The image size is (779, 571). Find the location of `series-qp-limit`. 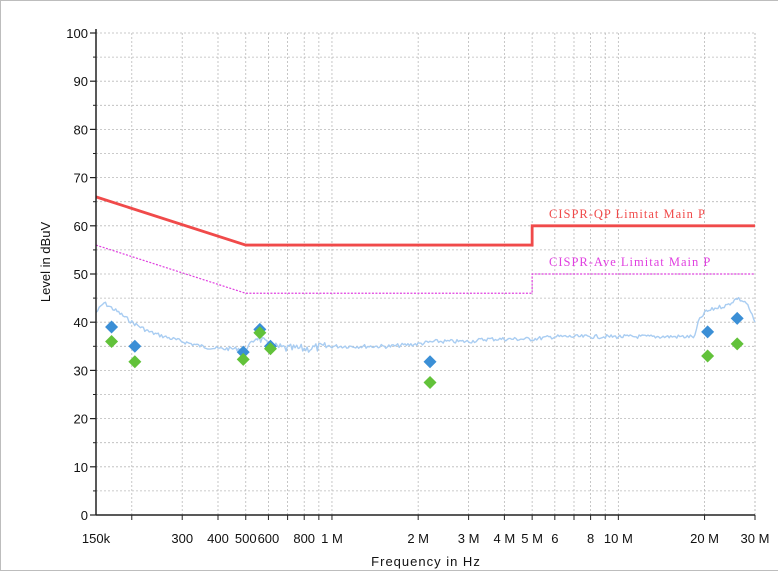

series-qp-limit is located at coordinates (425, 221).